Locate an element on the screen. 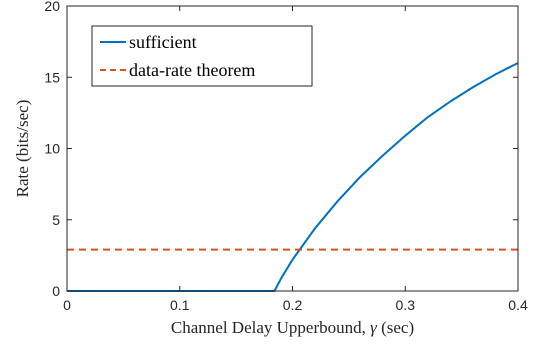 The width and height of the screenshot is (543, 351). x-axis-label-prefix: Channel Delay Upperbound, is located at coordinates (270, 327).